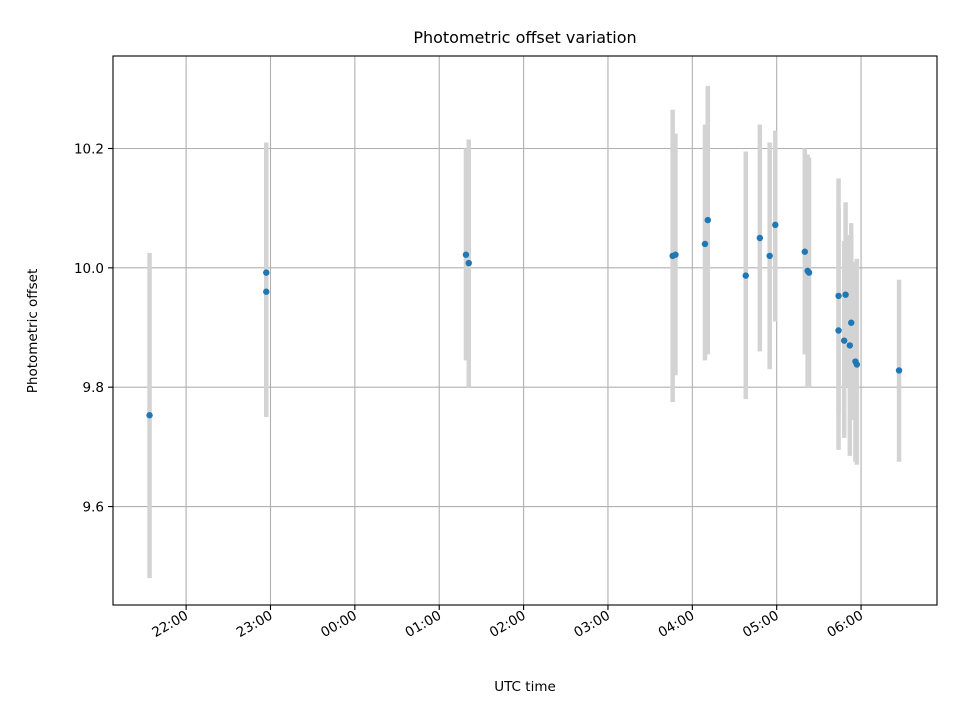 The image size is (960, 720). Describe the element at coordinates (677, 624) in the screenshot. I see `x-tick-label: 04:00` at that location.